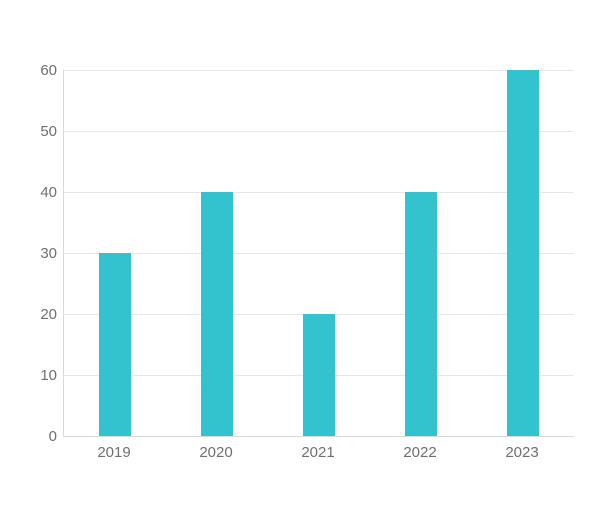  I want to click on bar-2020, so click(217, 314).